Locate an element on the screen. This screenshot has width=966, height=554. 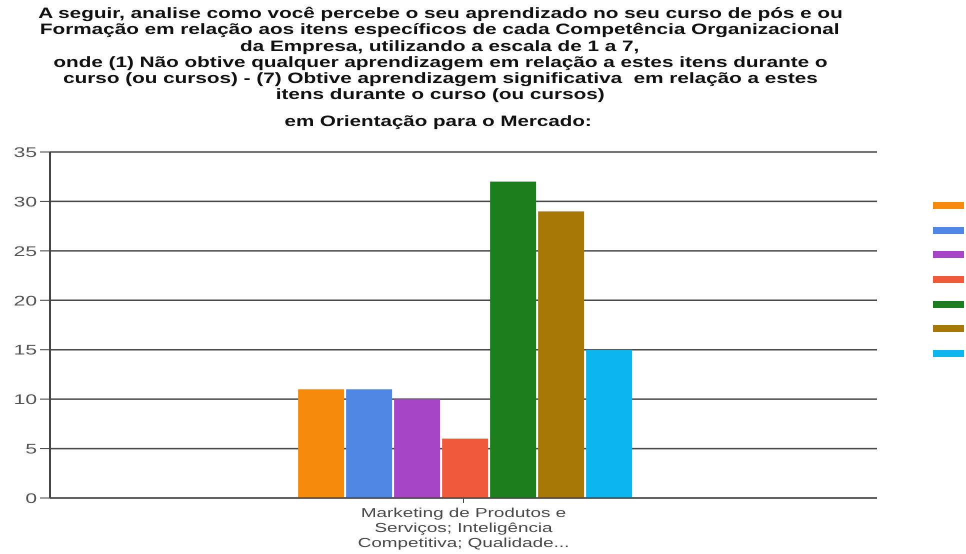
chart-subtitle: em Orientação para o Mercado: is located at coordinates (438, 121).